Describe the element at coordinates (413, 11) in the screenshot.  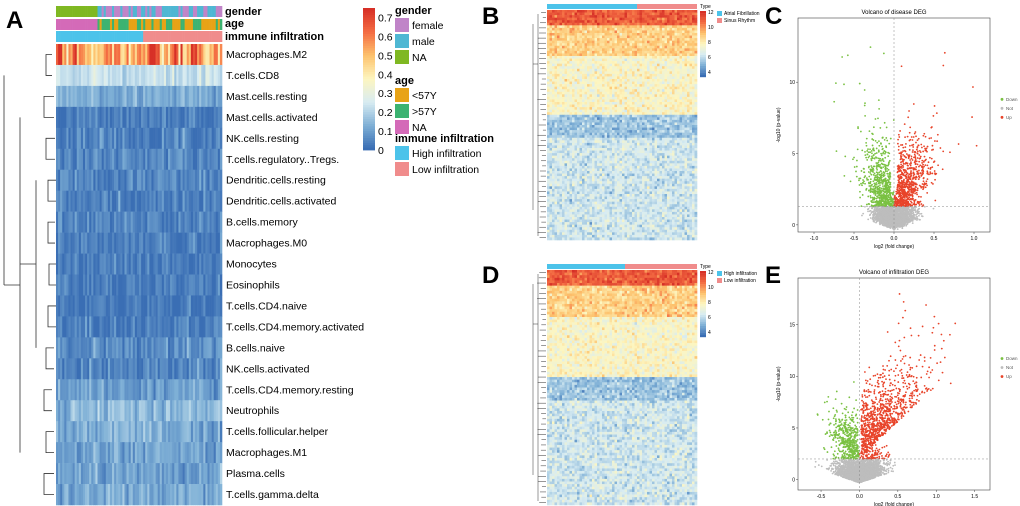
I see `legend-title: gender` at that location.